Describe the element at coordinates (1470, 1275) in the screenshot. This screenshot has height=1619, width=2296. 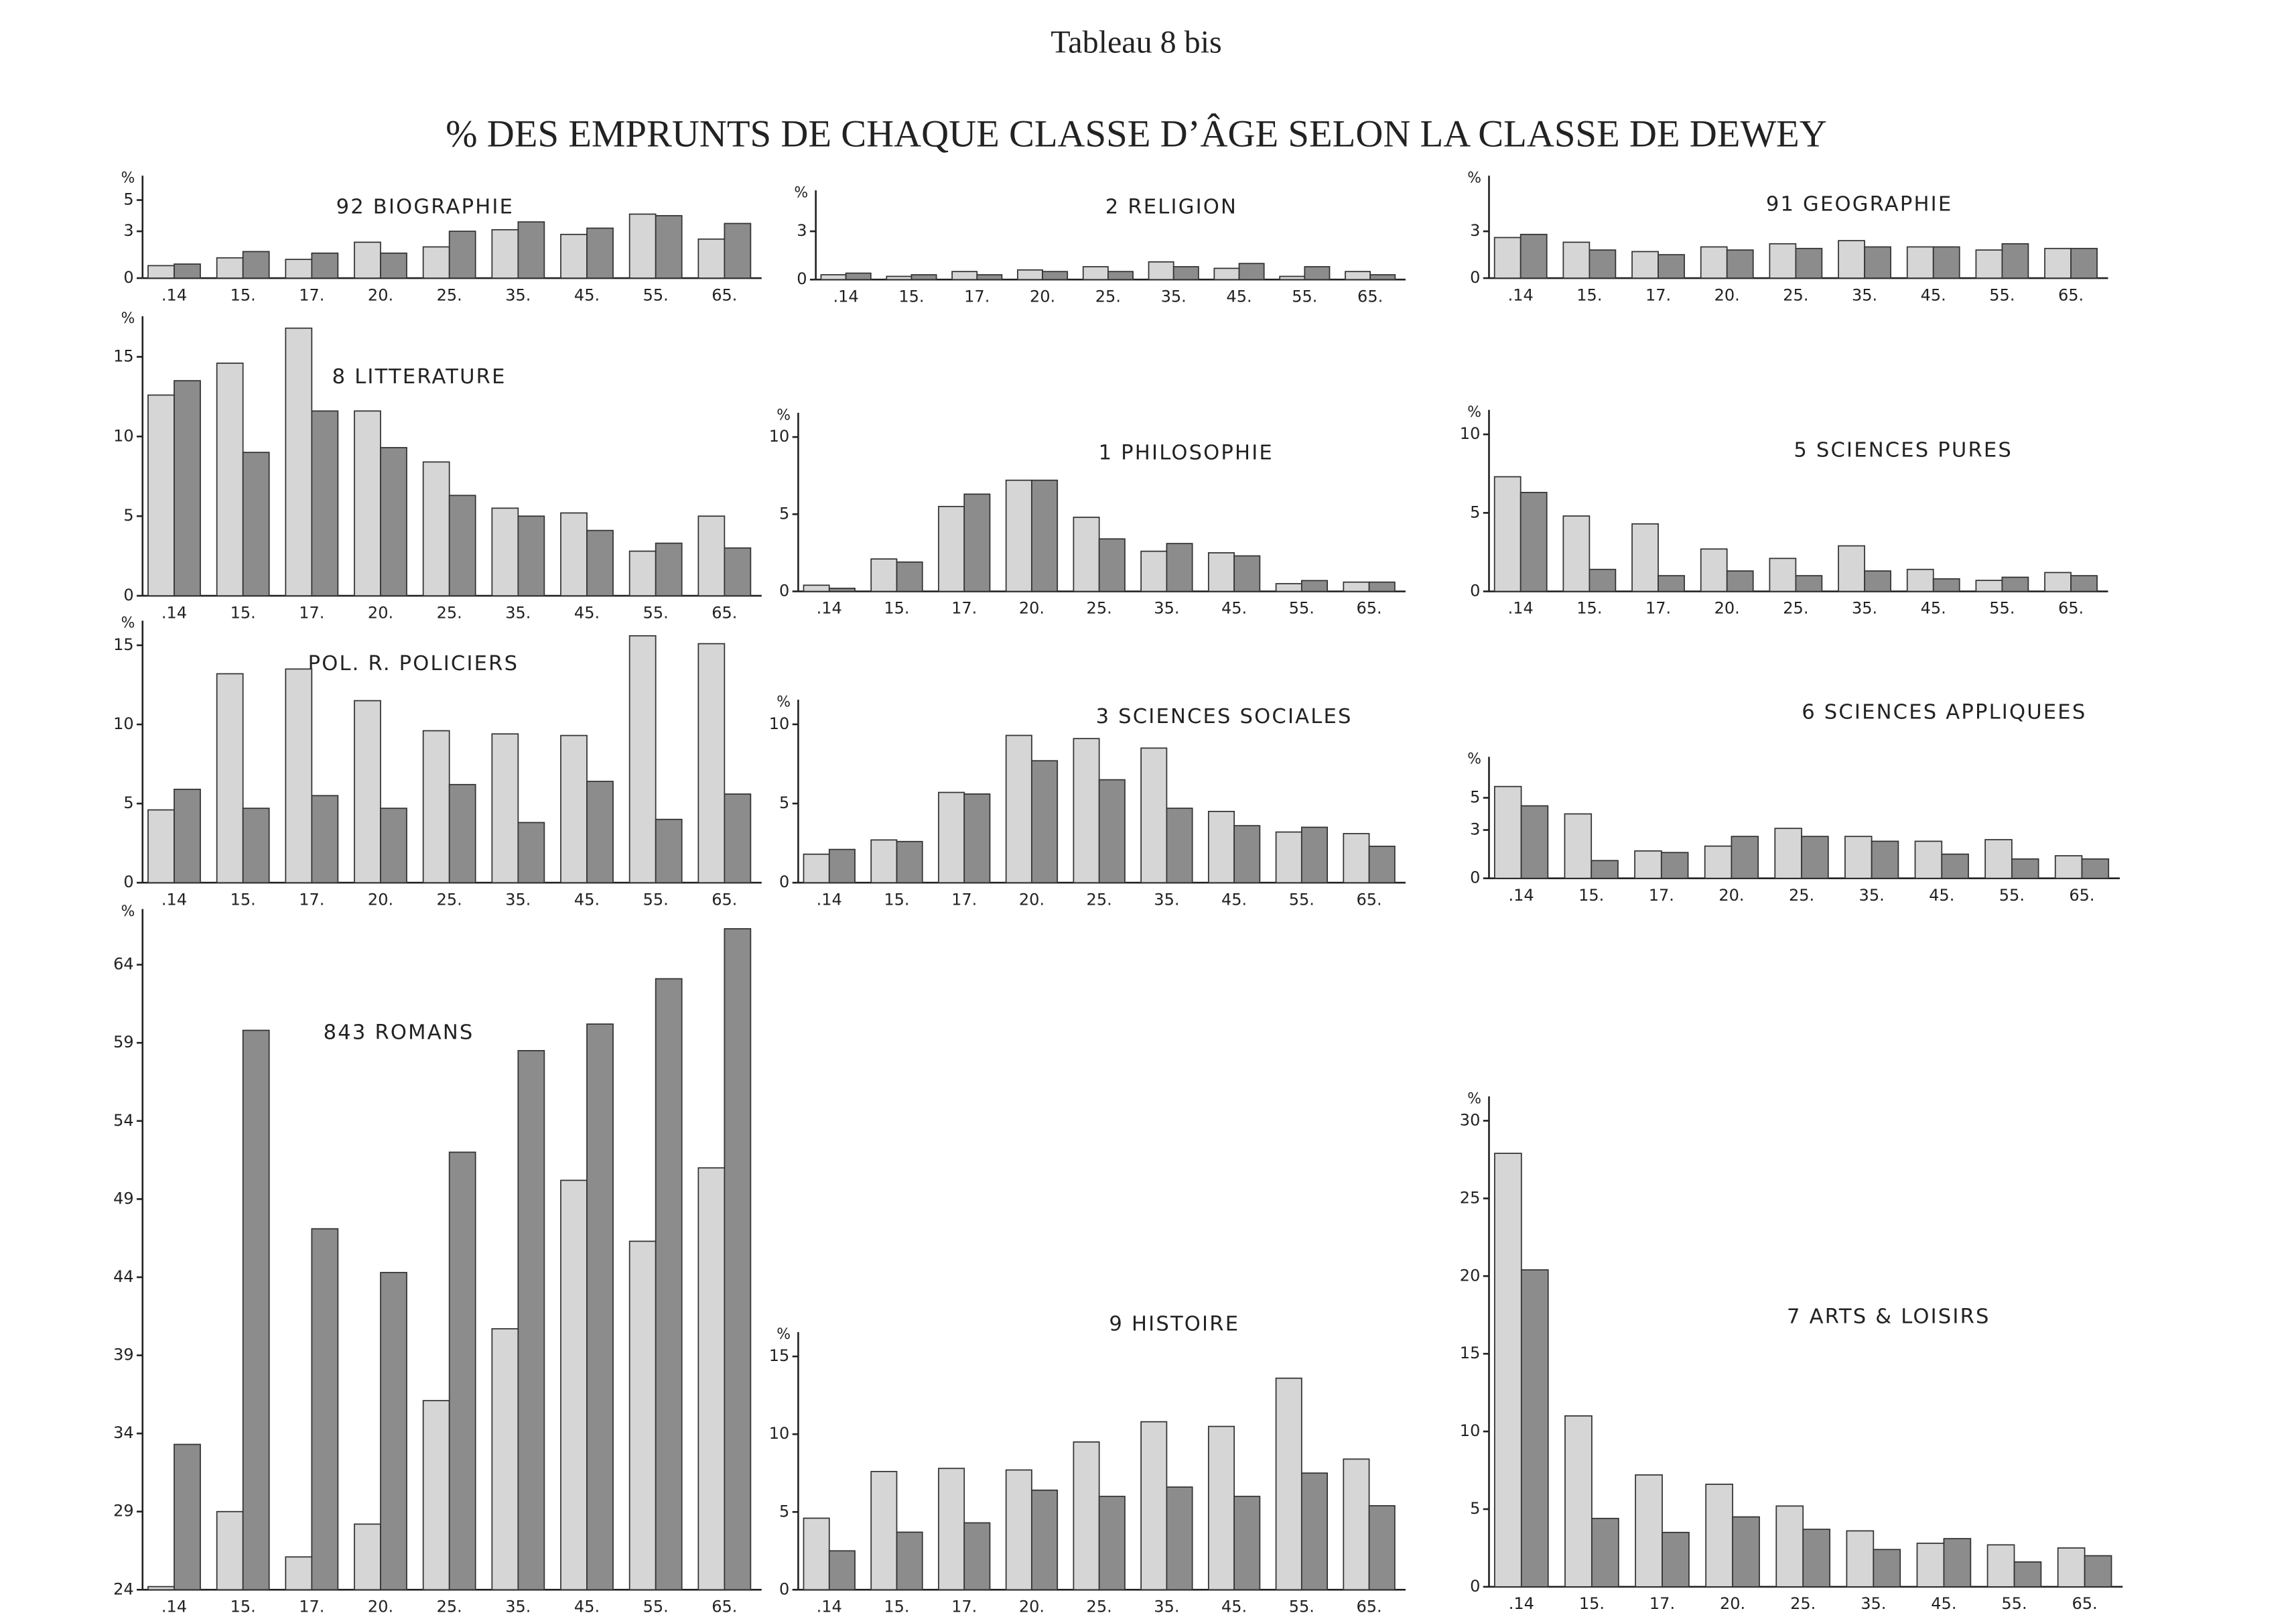
I see `y-tick-label: 20` at that location.